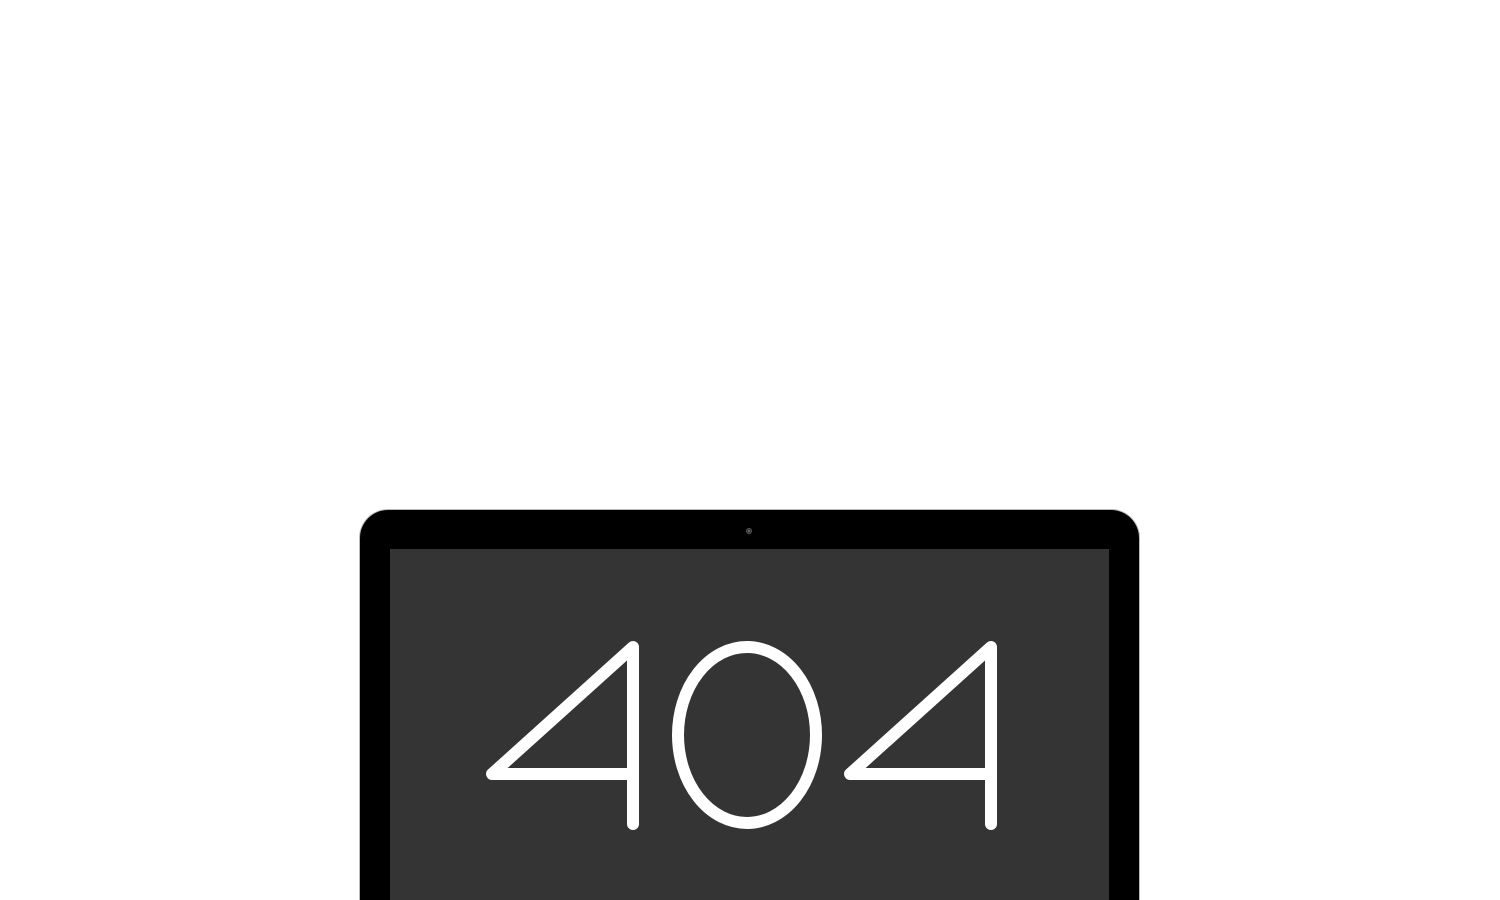  What do you see at coordinates (920, 735) in the screenshot?
I see `digit-four-right` at bounding box center [920, 735].